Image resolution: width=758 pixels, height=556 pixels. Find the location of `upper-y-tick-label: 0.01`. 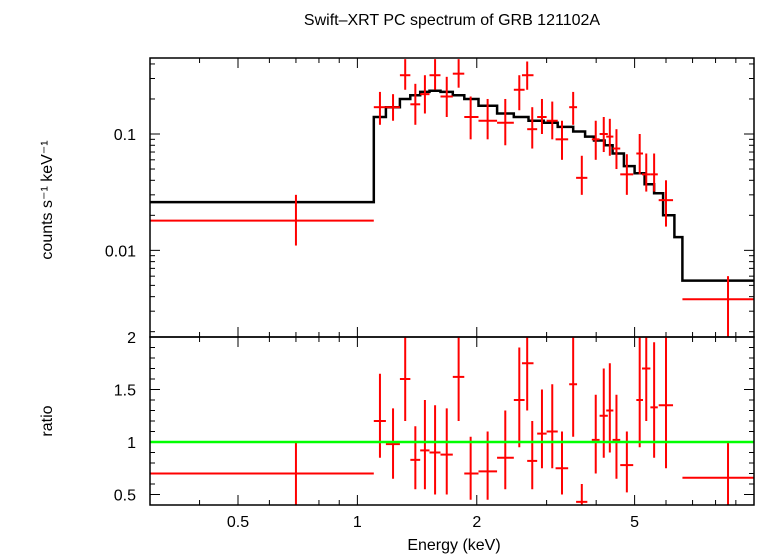

upper-y-tick-label: 0.01 is located at coordinates (120, 251).